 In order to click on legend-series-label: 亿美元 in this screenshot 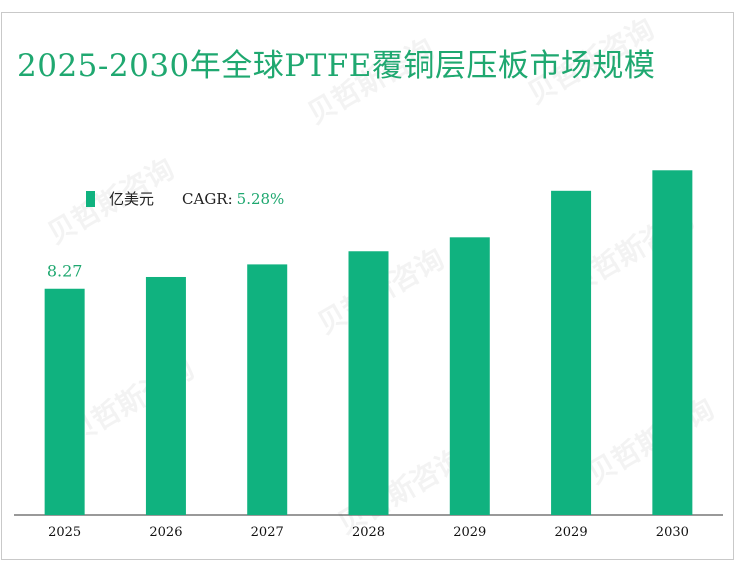, I will do `click(132, 199)`.